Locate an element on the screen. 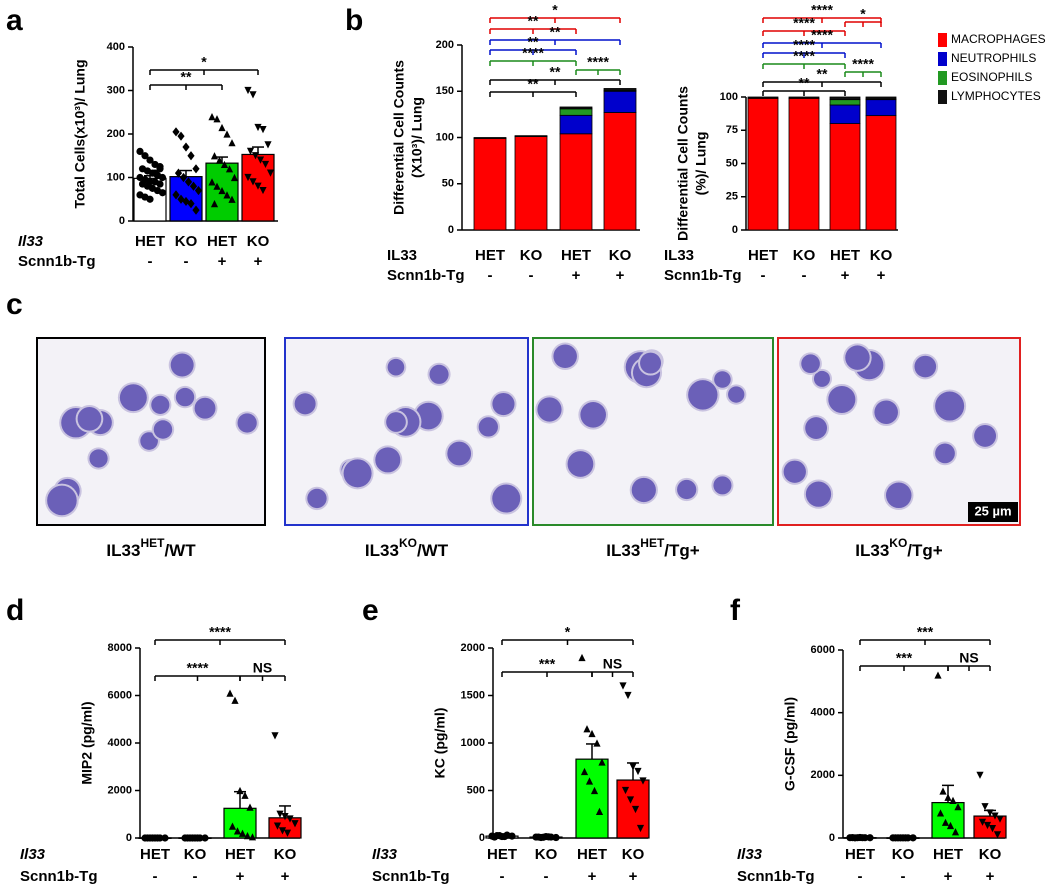  micrograph-label: IL33KO/Tg+ is located at coordinates (899, 548).